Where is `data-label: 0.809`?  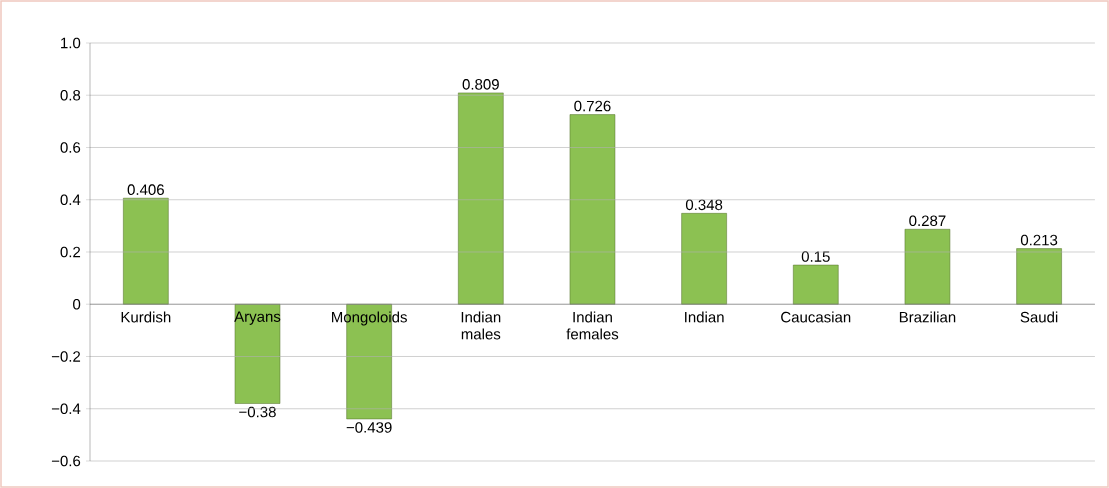
data-label: 0.809 is located at coordinates (480, 84).